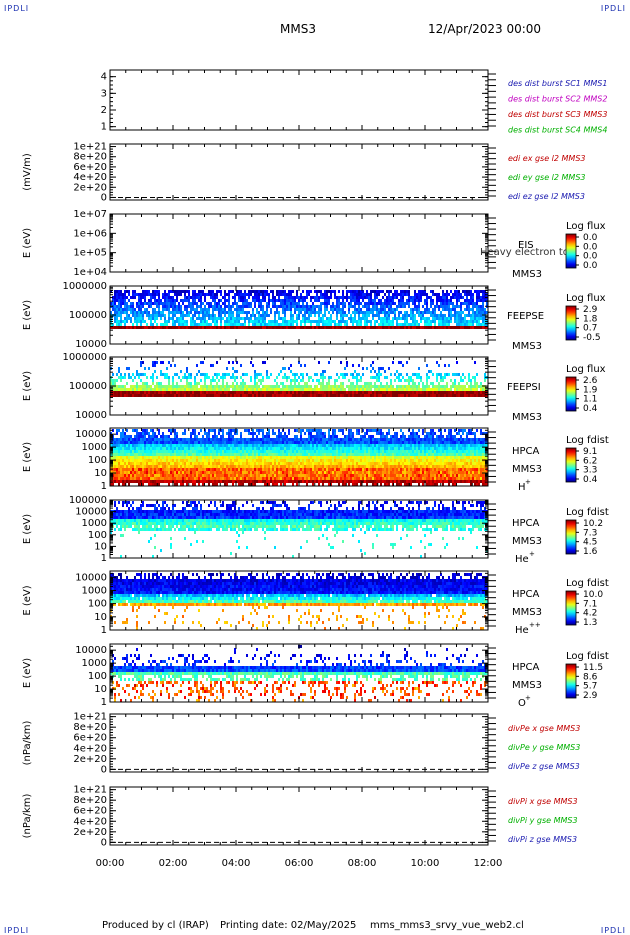 This screenshot has height=935, width=630. What do you see at coordinates (288, 925) in the screenshot?
I see `footer-printing-date: Printing date: 02/May/2025` at bounding box center [288, 925].